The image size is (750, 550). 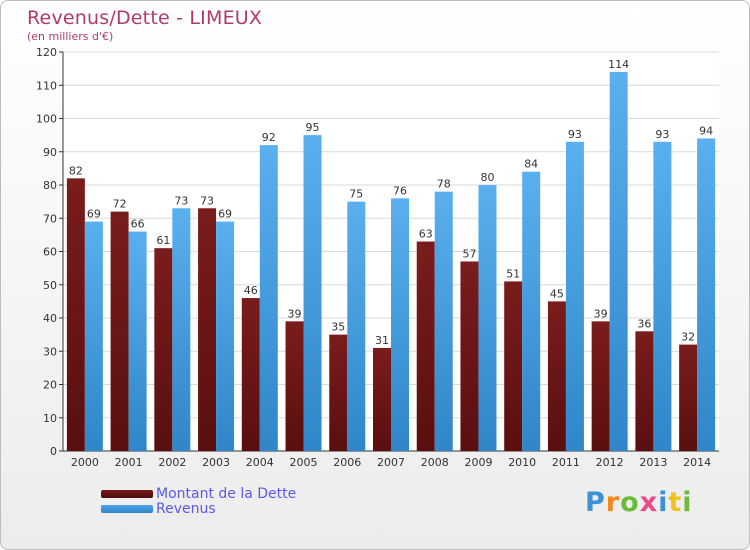 What do you see at coordinates (127, 509) in the screenshot?
I see `legend-swatch-revenus` at bounding box center [127, 509].